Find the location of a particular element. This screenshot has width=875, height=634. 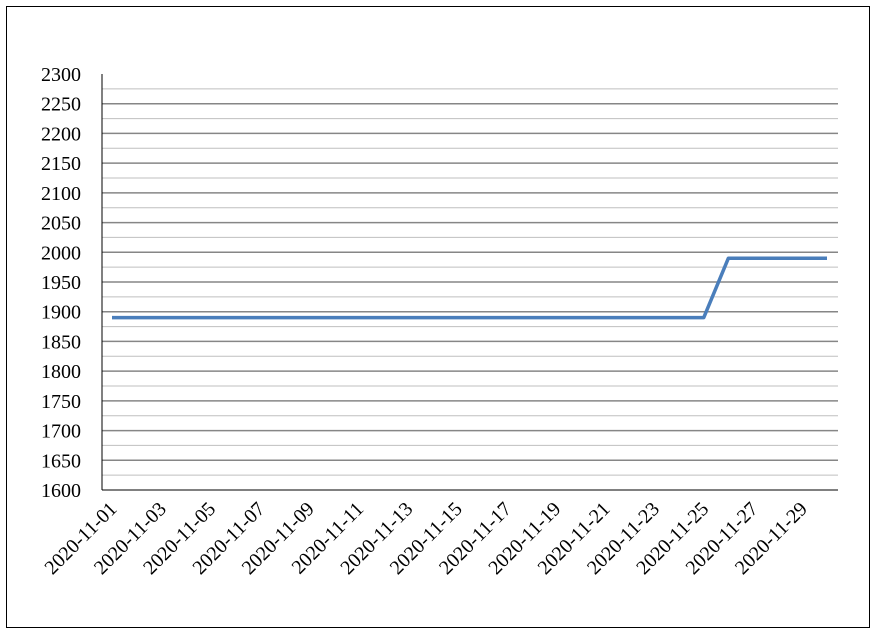

y-tick-label: 2050 is located at coordinates (61, 224).